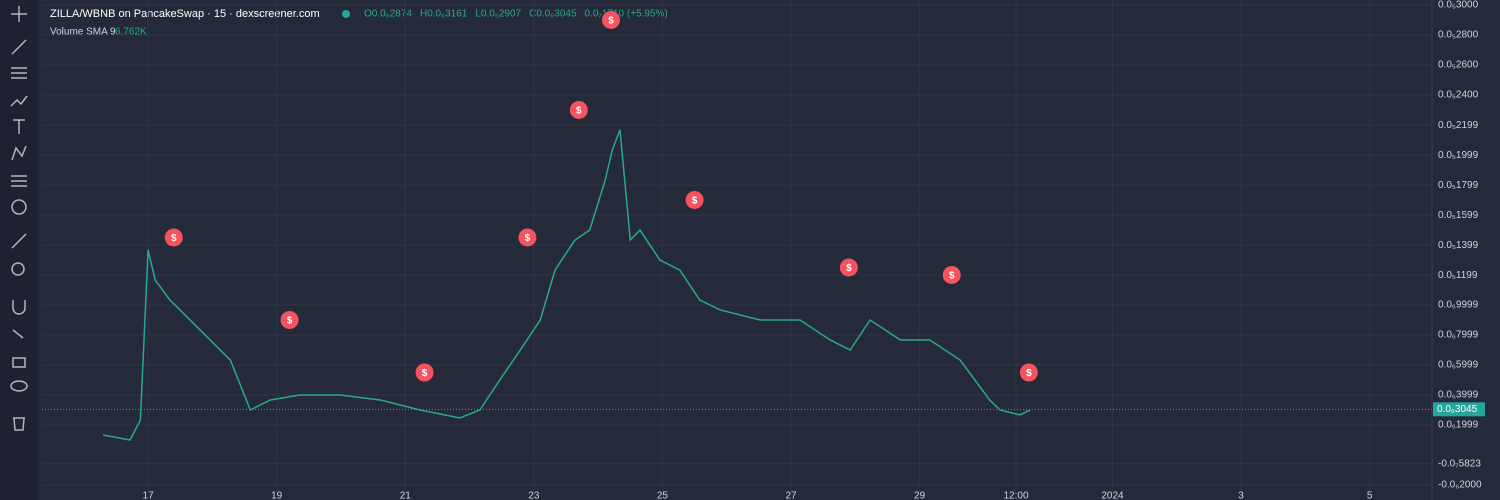 This screenshot has height=500, width=1500. I want to click on crosshair-tool, so click(19, 14).